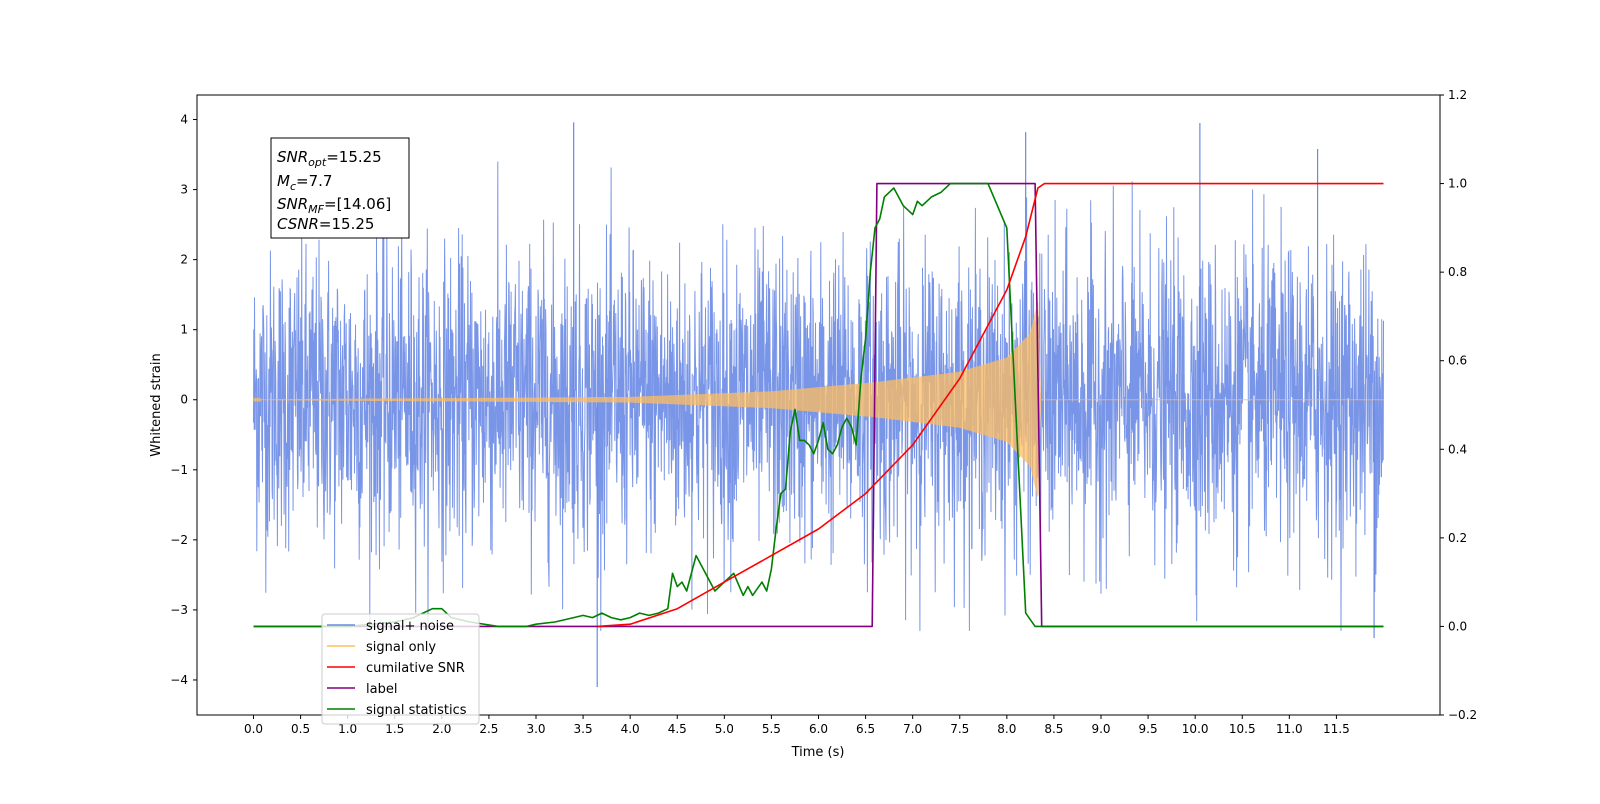 The height and width of the screenshot is (804, 1600). I want to click on y2-tick-label: 0.8, so click(1457, 272).